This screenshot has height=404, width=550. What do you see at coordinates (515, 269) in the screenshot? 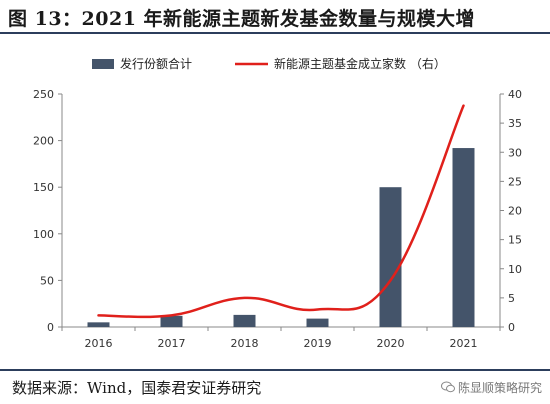
I see `y-right-tick-label: 10` at bounding box center [515, 269].